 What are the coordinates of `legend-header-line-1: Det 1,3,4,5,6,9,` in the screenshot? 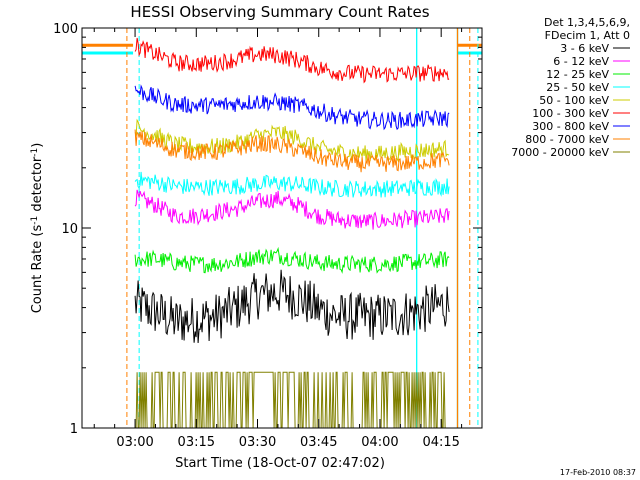 It's located at (587, 22).